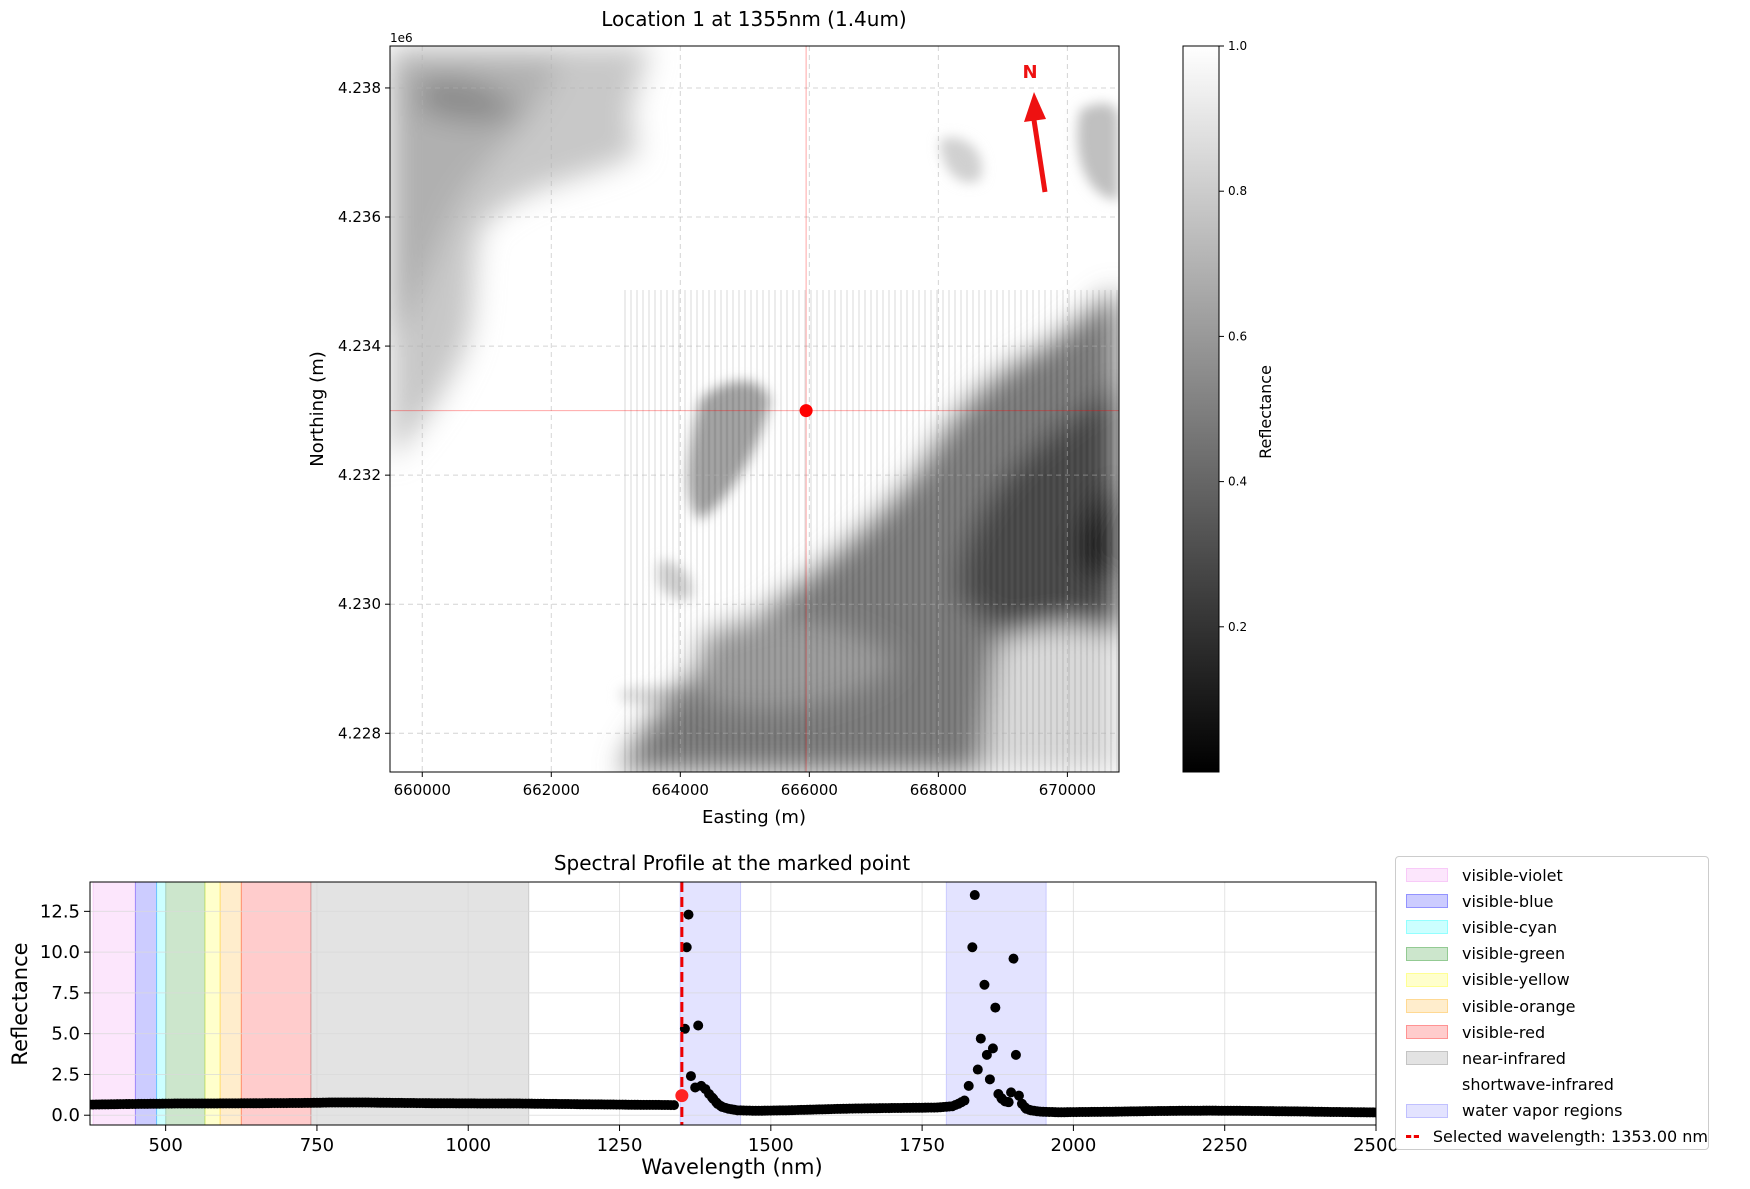  I want to click on colorbar-ticks: 0.2 0.4 0.6 0.8 1.0, so click(1233, 336).